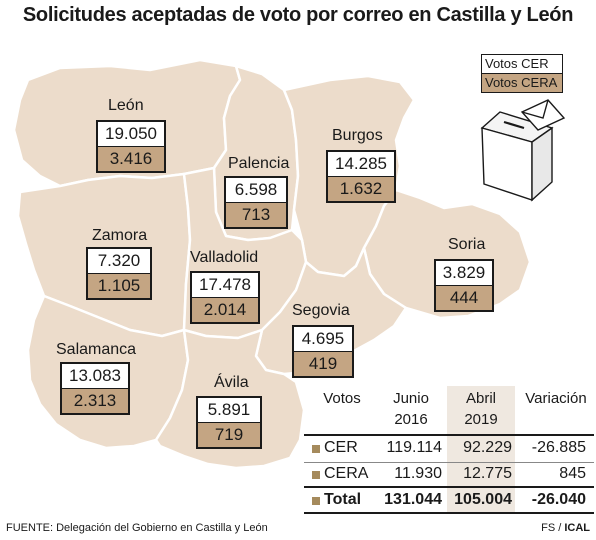 The width and height of the screenshot is (596, 540). Describe the element at coordinates (323, 364) in the screenshot. I see `cera-value-segovia: 419` at that location.